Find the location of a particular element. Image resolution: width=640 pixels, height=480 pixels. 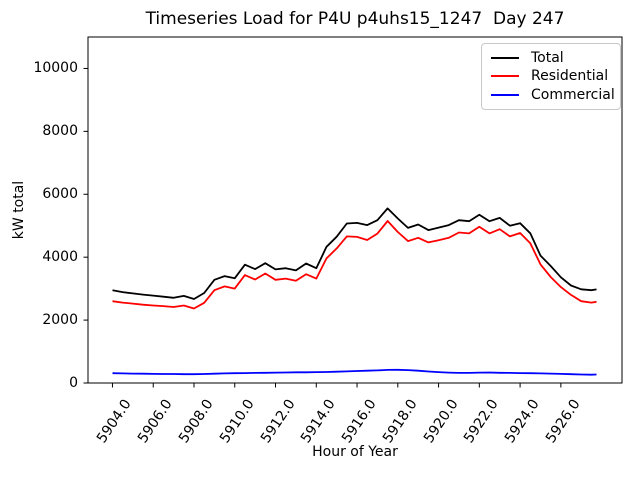

total-line-swatch is located at coordinates (505, 58).